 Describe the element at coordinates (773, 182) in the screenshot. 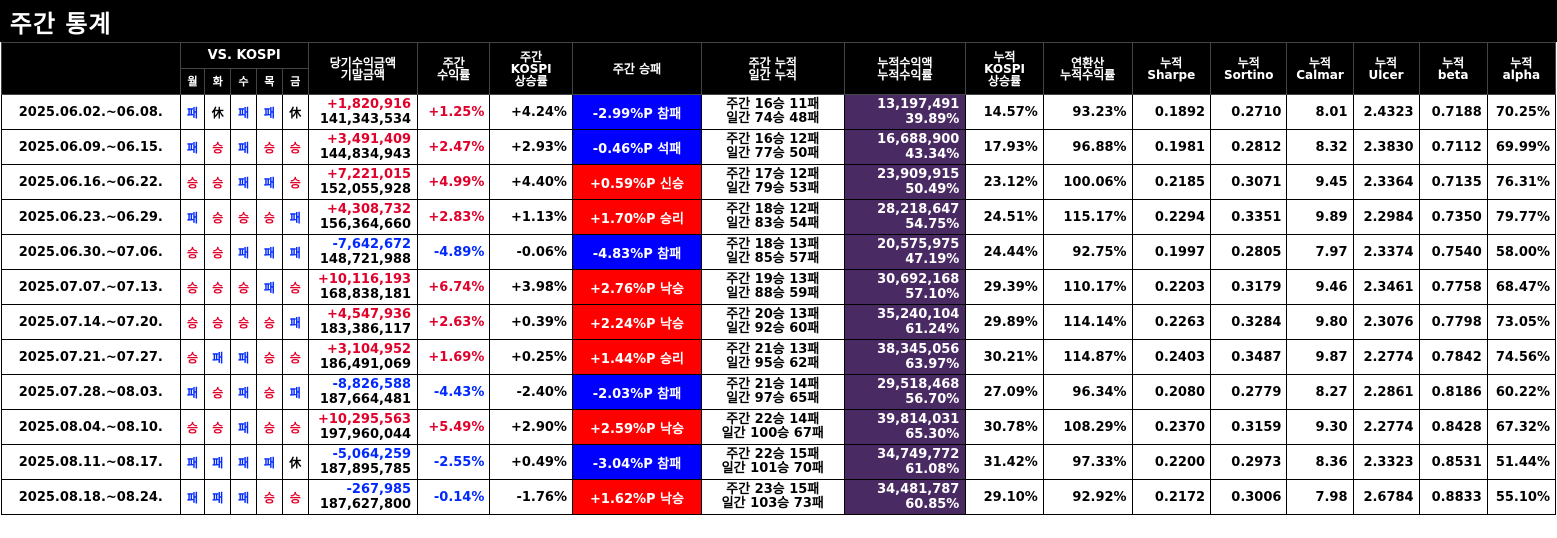

I see `record-cell: 주간 17승 12패 일간 79승 53패` at that location.